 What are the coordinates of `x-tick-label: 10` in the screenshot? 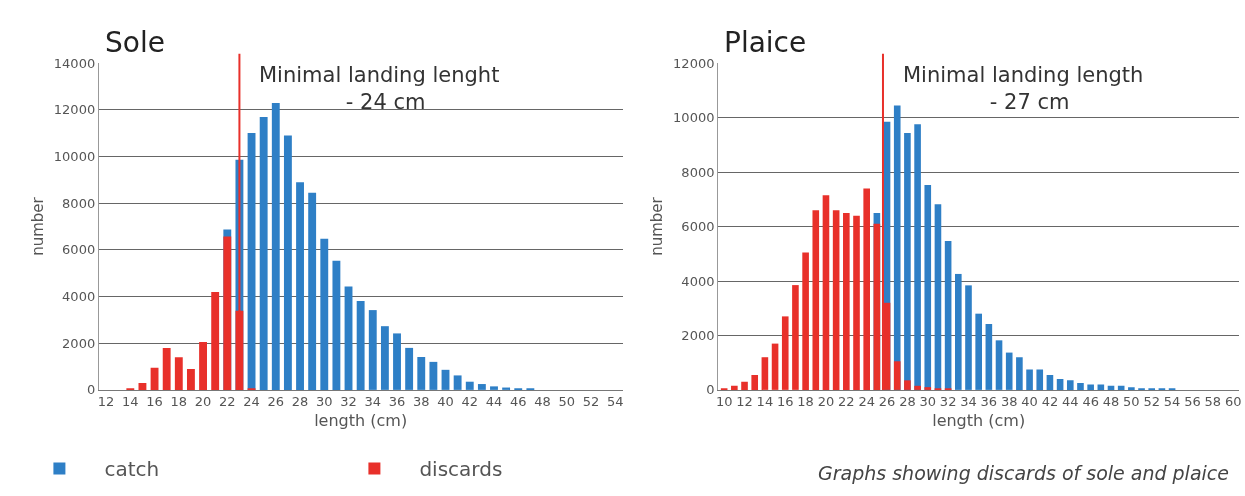 It's located at (724, 402).